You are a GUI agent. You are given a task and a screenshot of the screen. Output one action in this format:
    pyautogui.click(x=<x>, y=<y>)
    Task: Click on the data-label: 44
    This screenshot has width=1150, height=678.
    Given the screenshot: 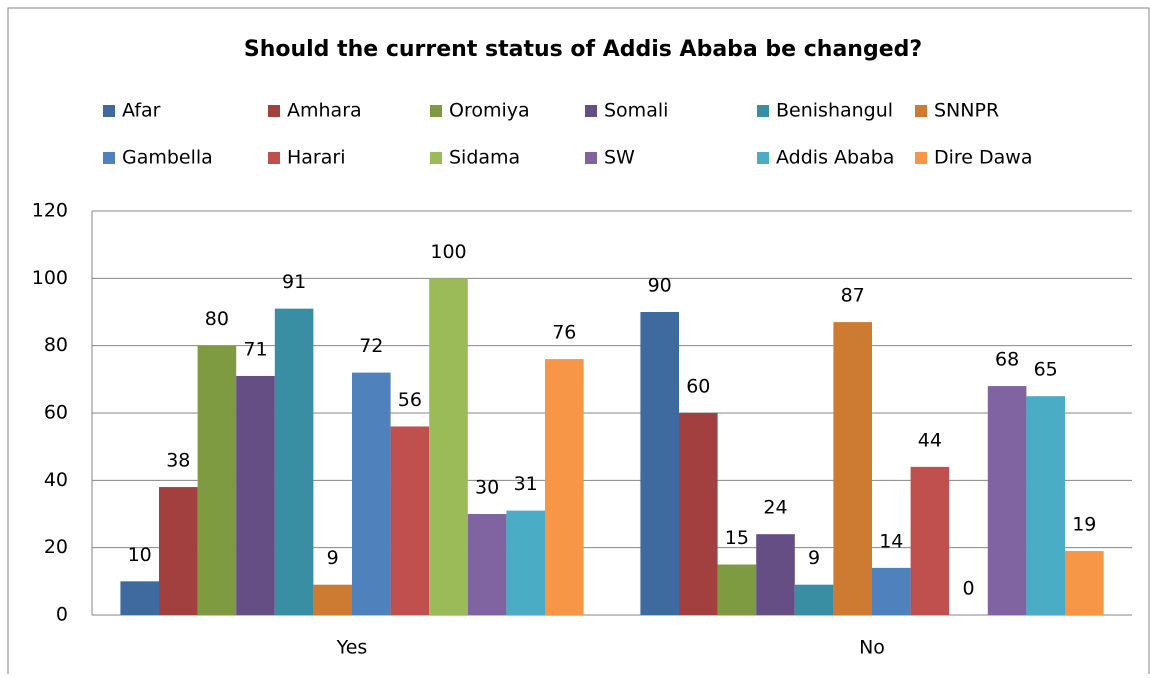 What is the action you would take?
    pyautogui.click(x=930, y=440)
    